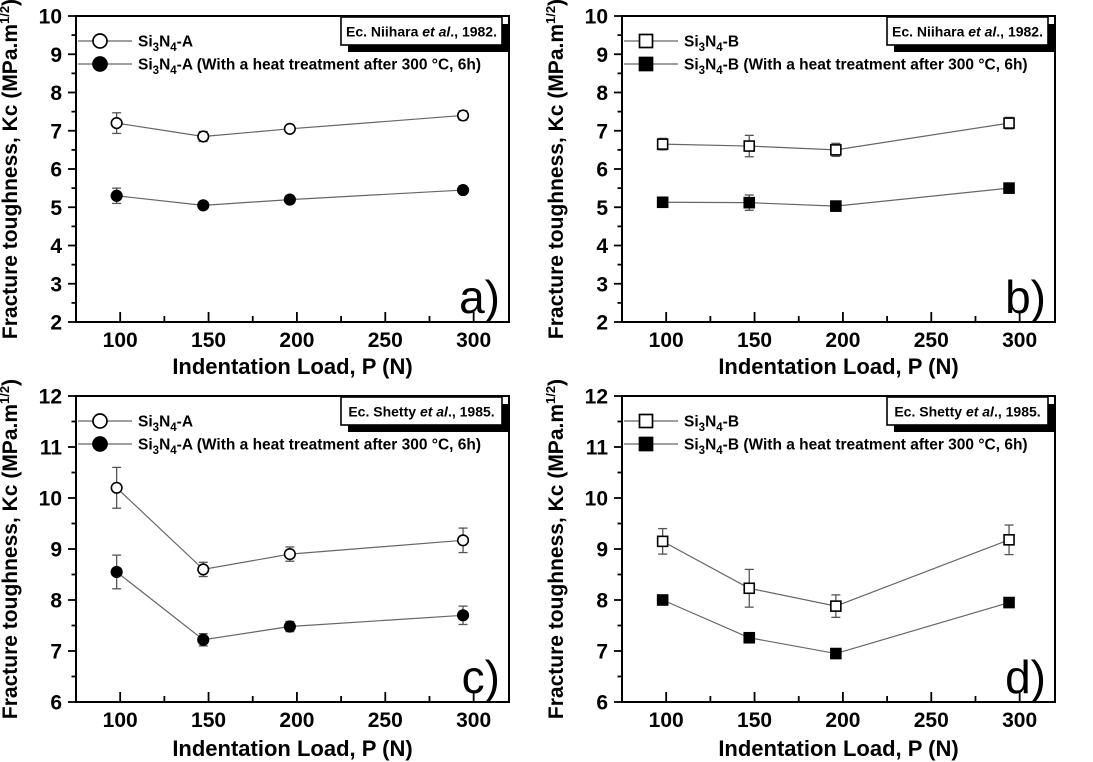 The image size is (1093, 762). I want to click on reference-box: Ec. Niihara et al., 1982., so click(424, 34).